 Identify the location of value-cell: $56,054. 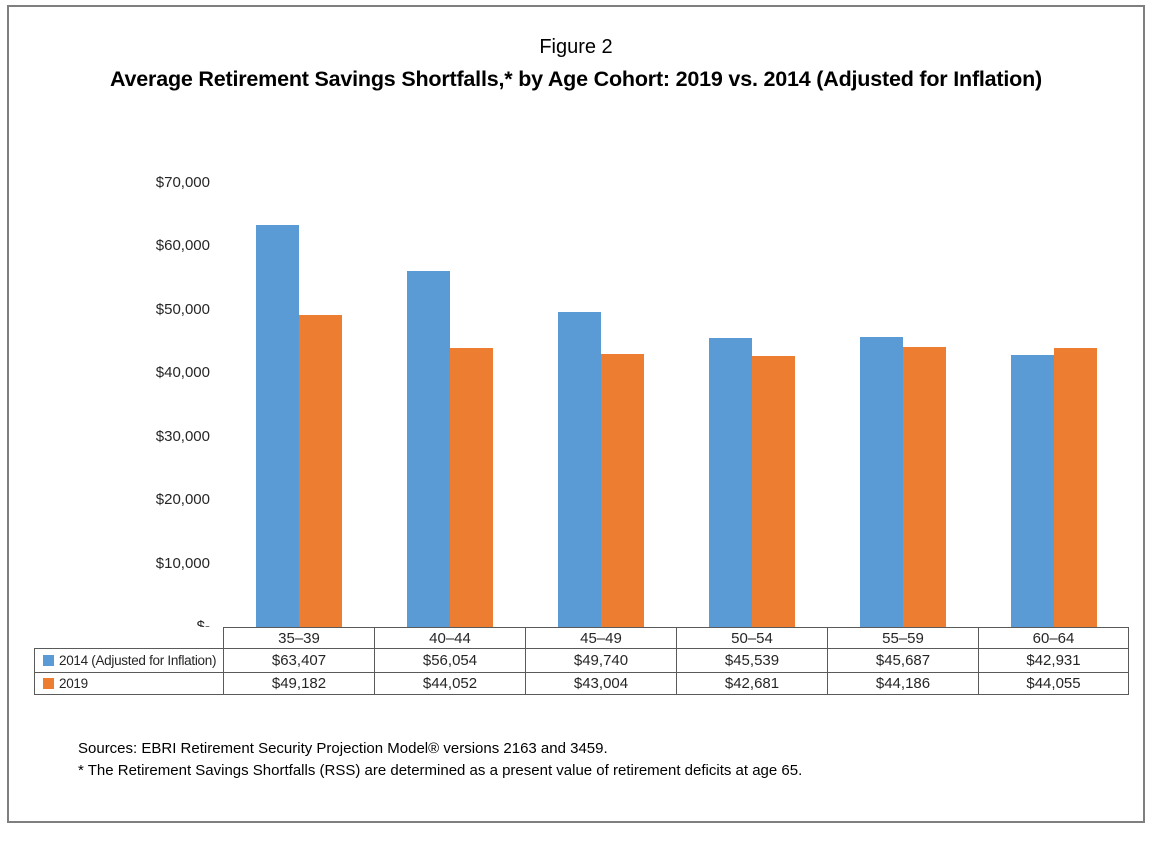
(449, 660).